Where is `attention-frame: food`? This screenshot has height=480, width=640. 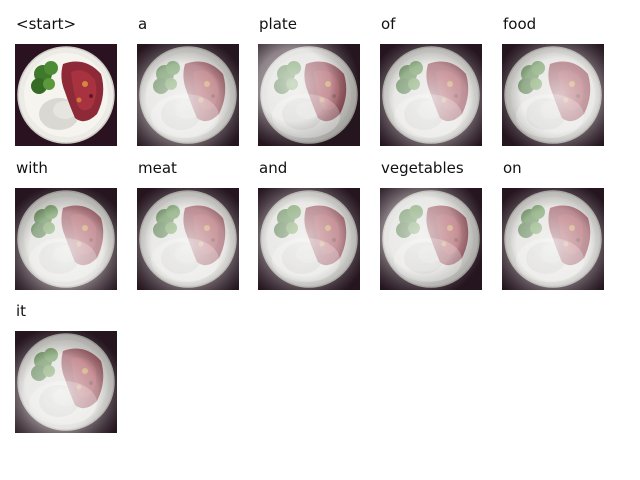
attention-frame: food is located at coordinates (554, 81).